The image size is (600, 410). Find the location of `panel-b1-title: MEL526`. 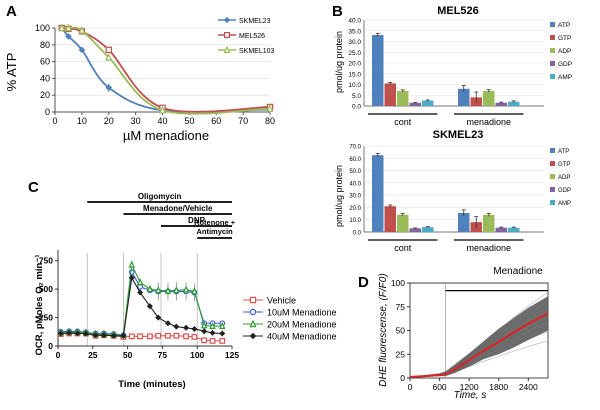

panel-b1-title: MEL526 is located at coordinates (458, 11).